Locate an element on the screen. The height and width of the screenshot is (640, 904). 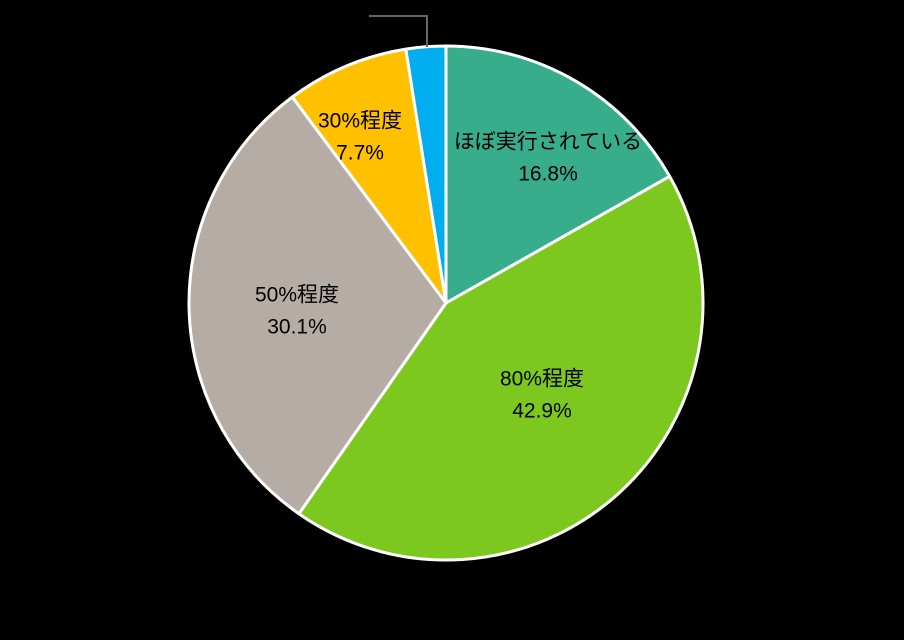
slice-label-0: ほぼ実行されている 16.8% is located at coordinates (548, 157).